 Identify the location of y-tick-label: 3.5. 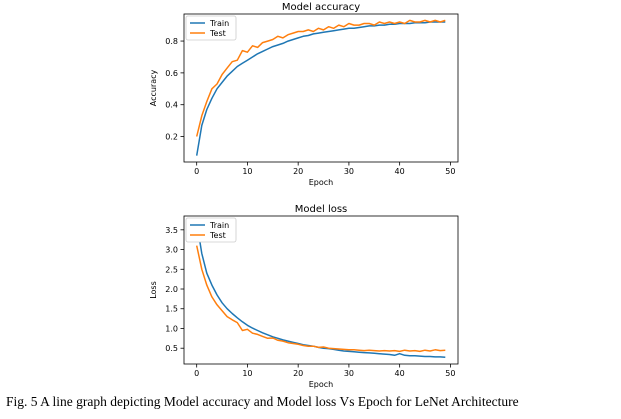
(171, 230).